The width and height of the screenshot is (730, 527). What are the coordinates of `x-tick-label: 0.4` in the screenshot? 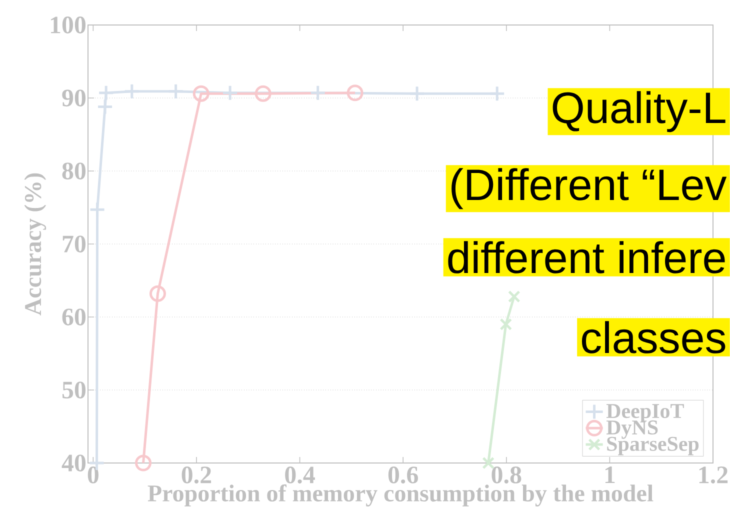 It's located at (300, 475).